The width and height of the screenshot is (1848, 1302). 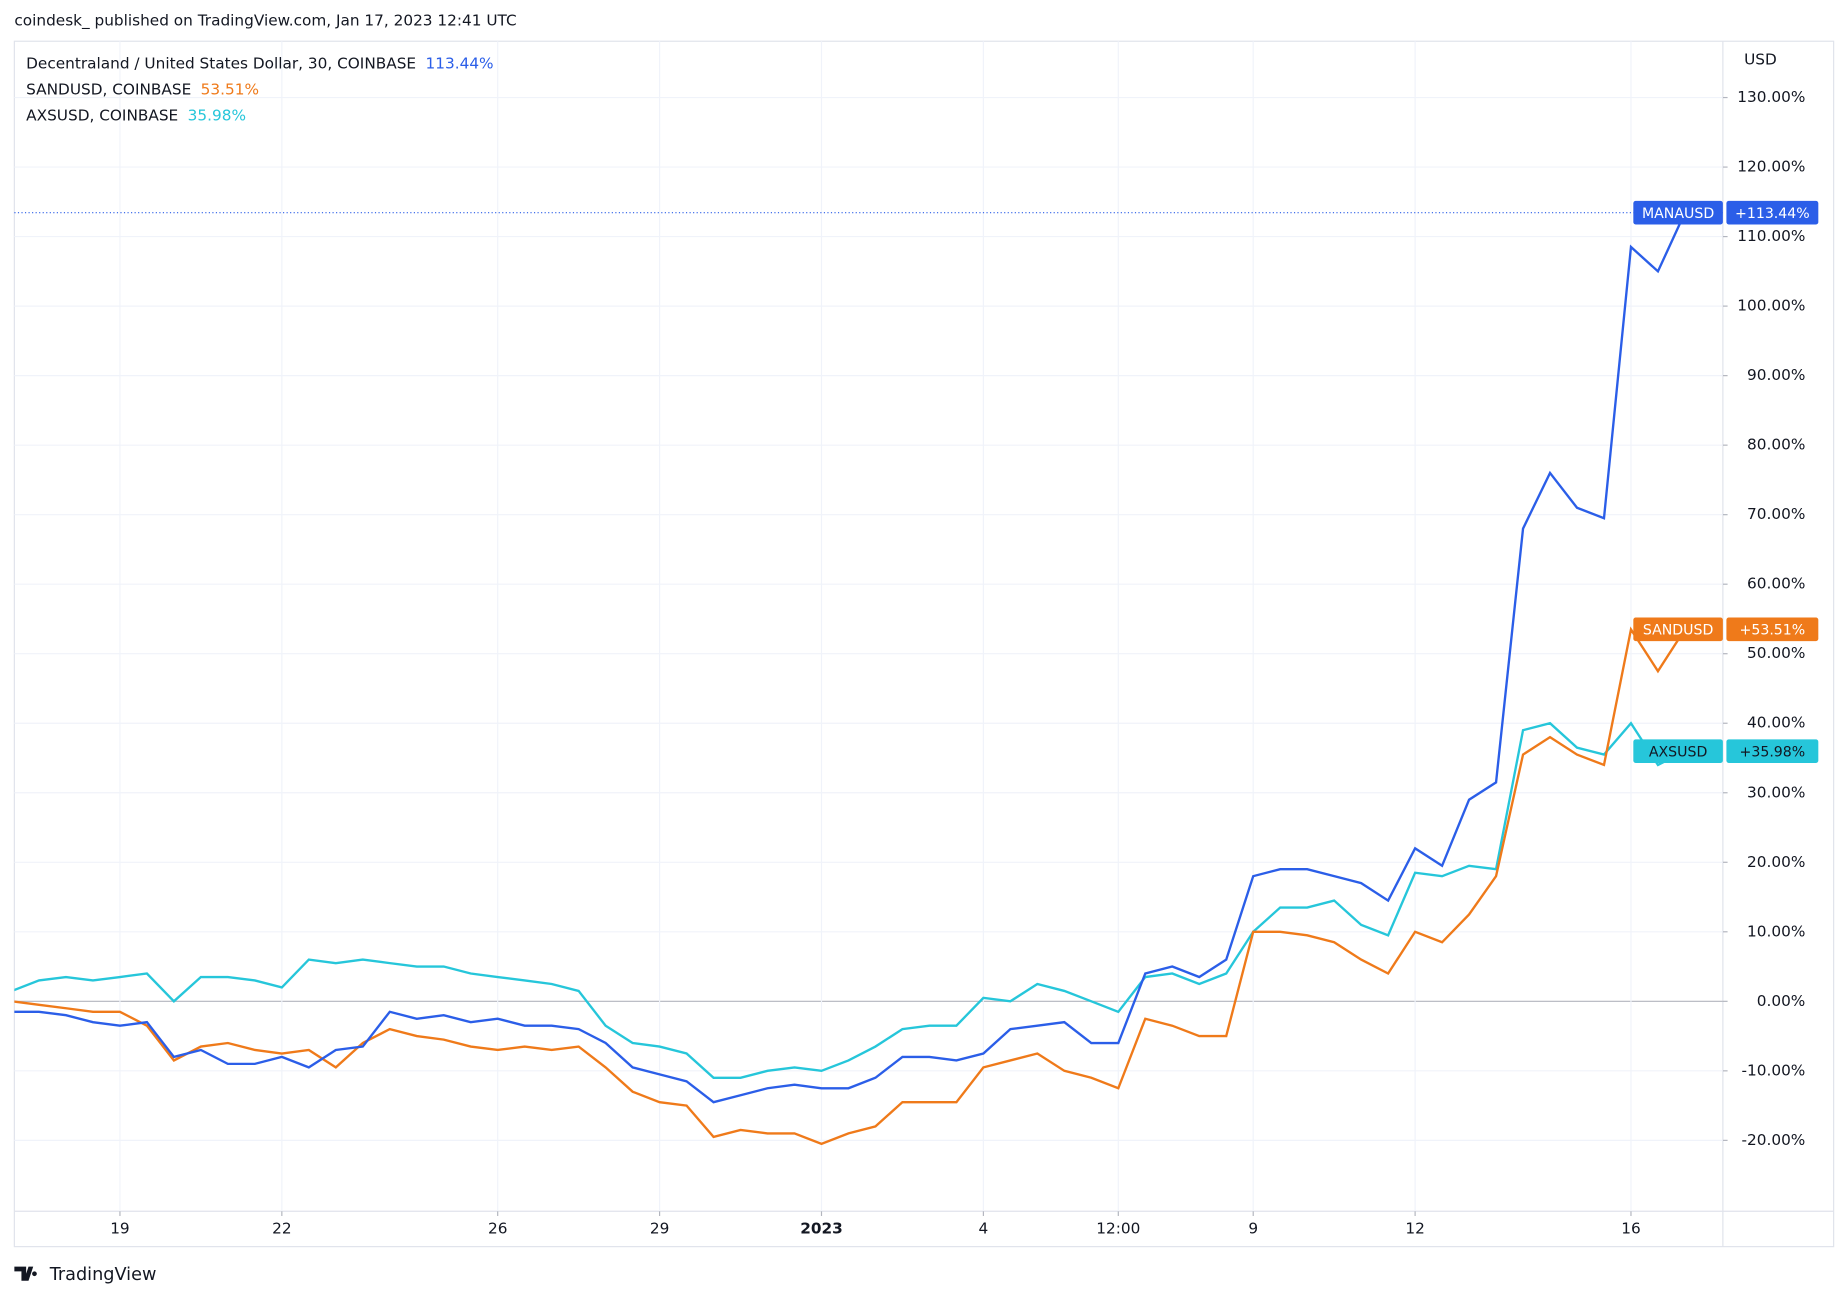 What do you see at coordinates (1776, 375) in the screenshot?
I see `y-tick-label: 90.00%` at bounding box center [1776, 375].